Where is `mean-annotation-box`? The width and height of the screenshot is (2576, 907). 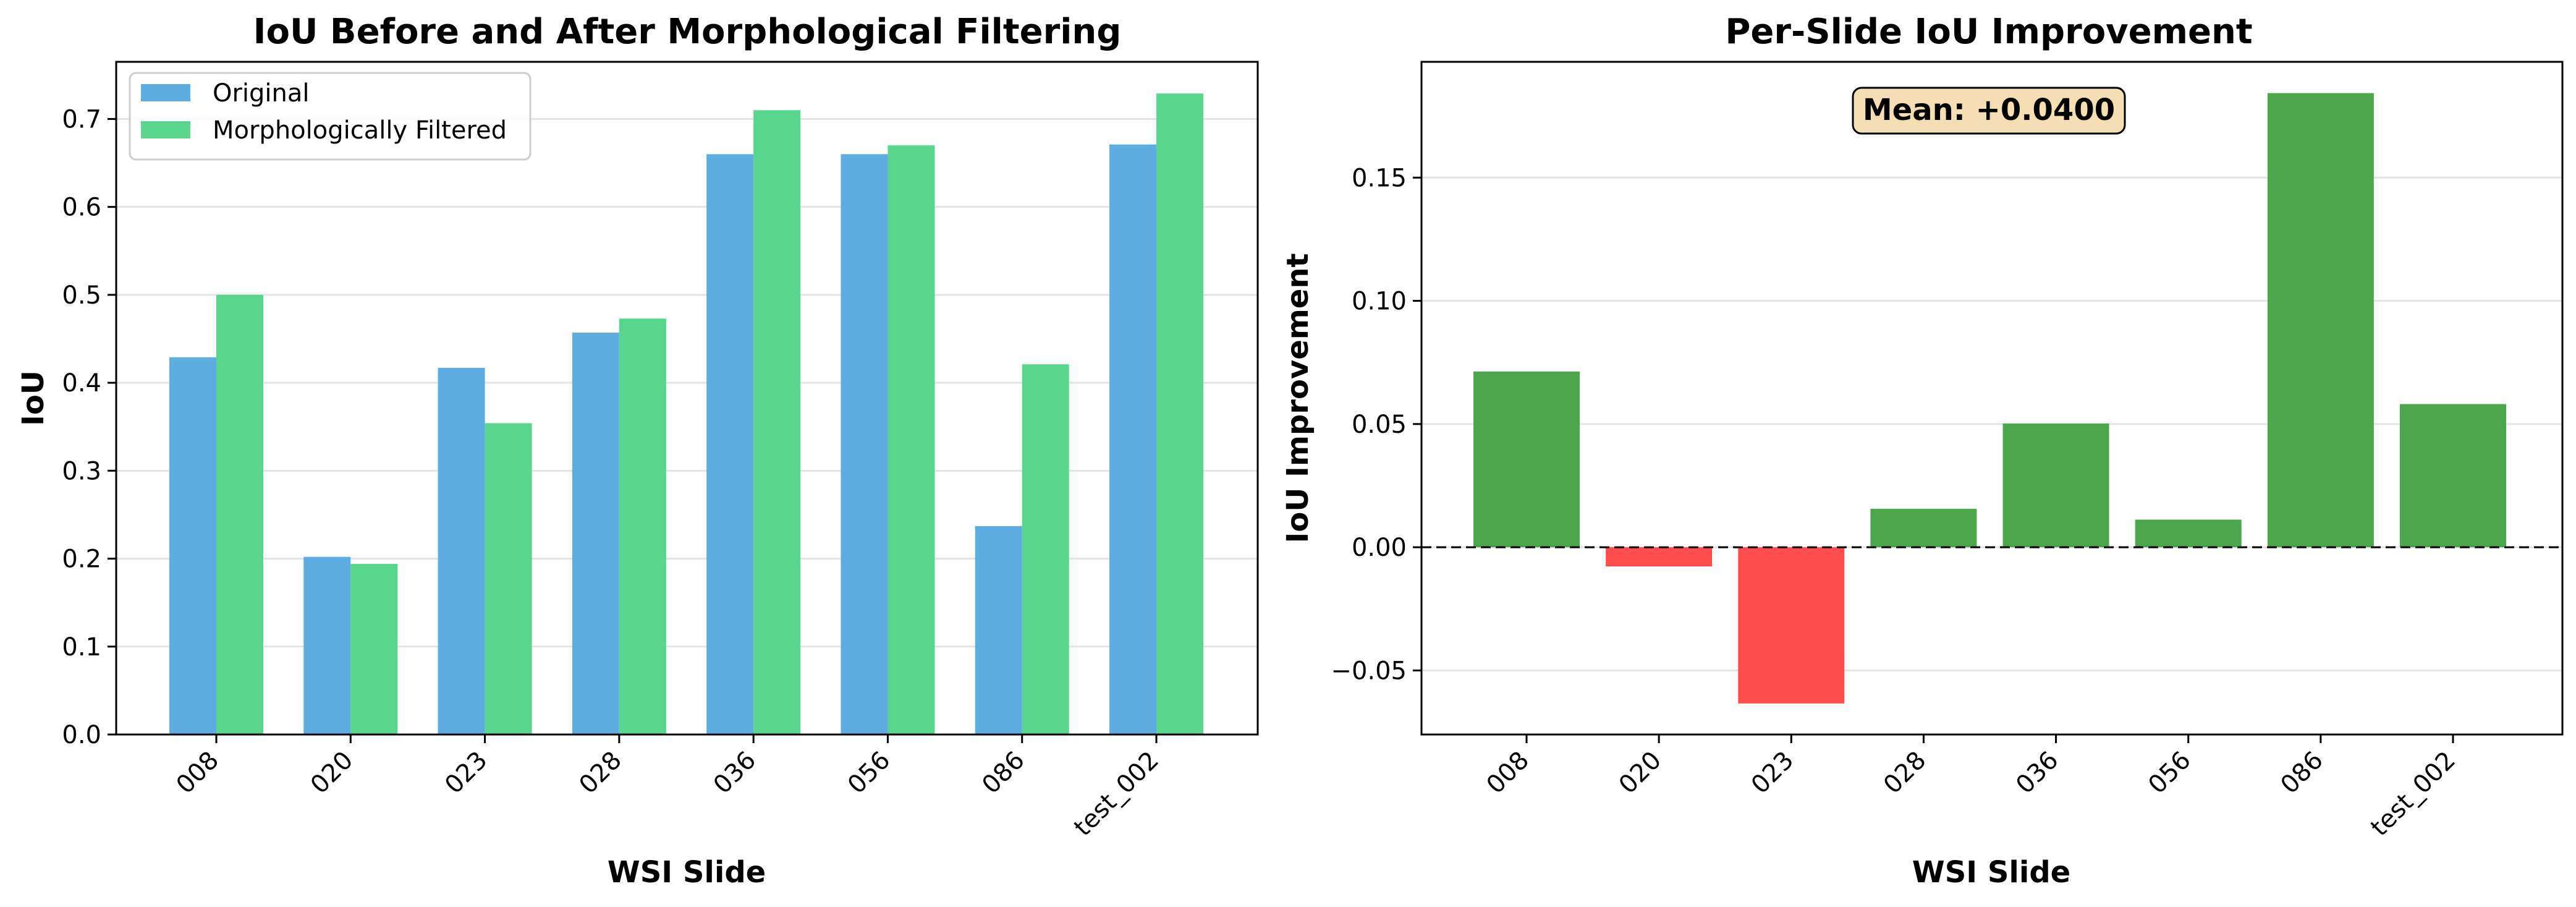 mean-annotation-box is located at coordinates (1989, 111).